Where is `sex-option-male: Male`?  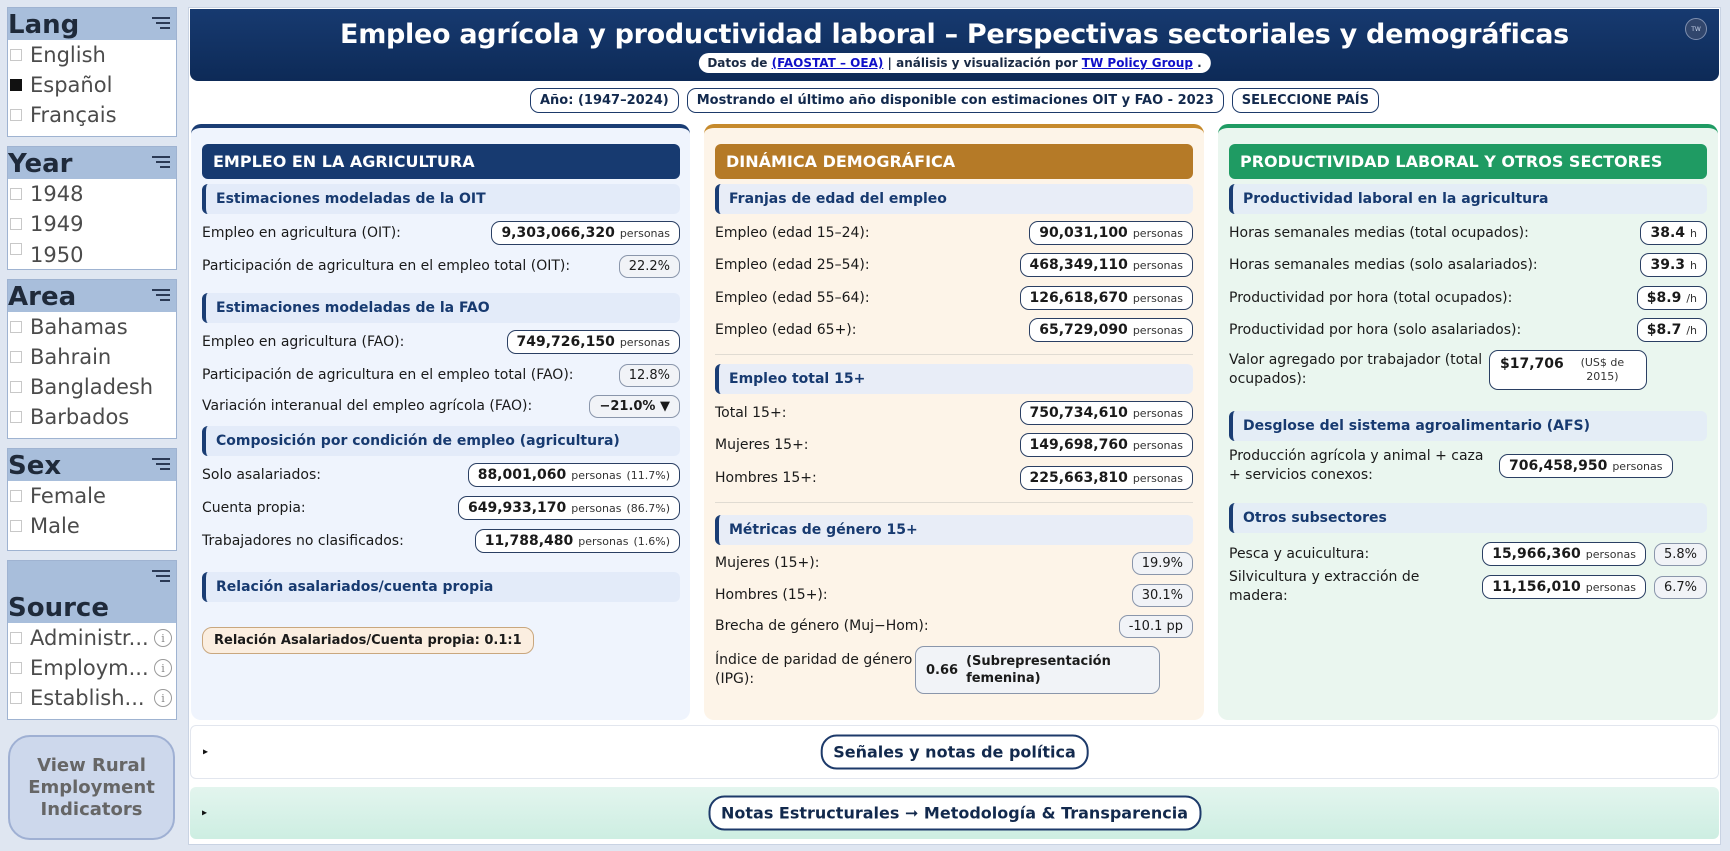 sex-option-male: Male is located at coordinates (92, 526).